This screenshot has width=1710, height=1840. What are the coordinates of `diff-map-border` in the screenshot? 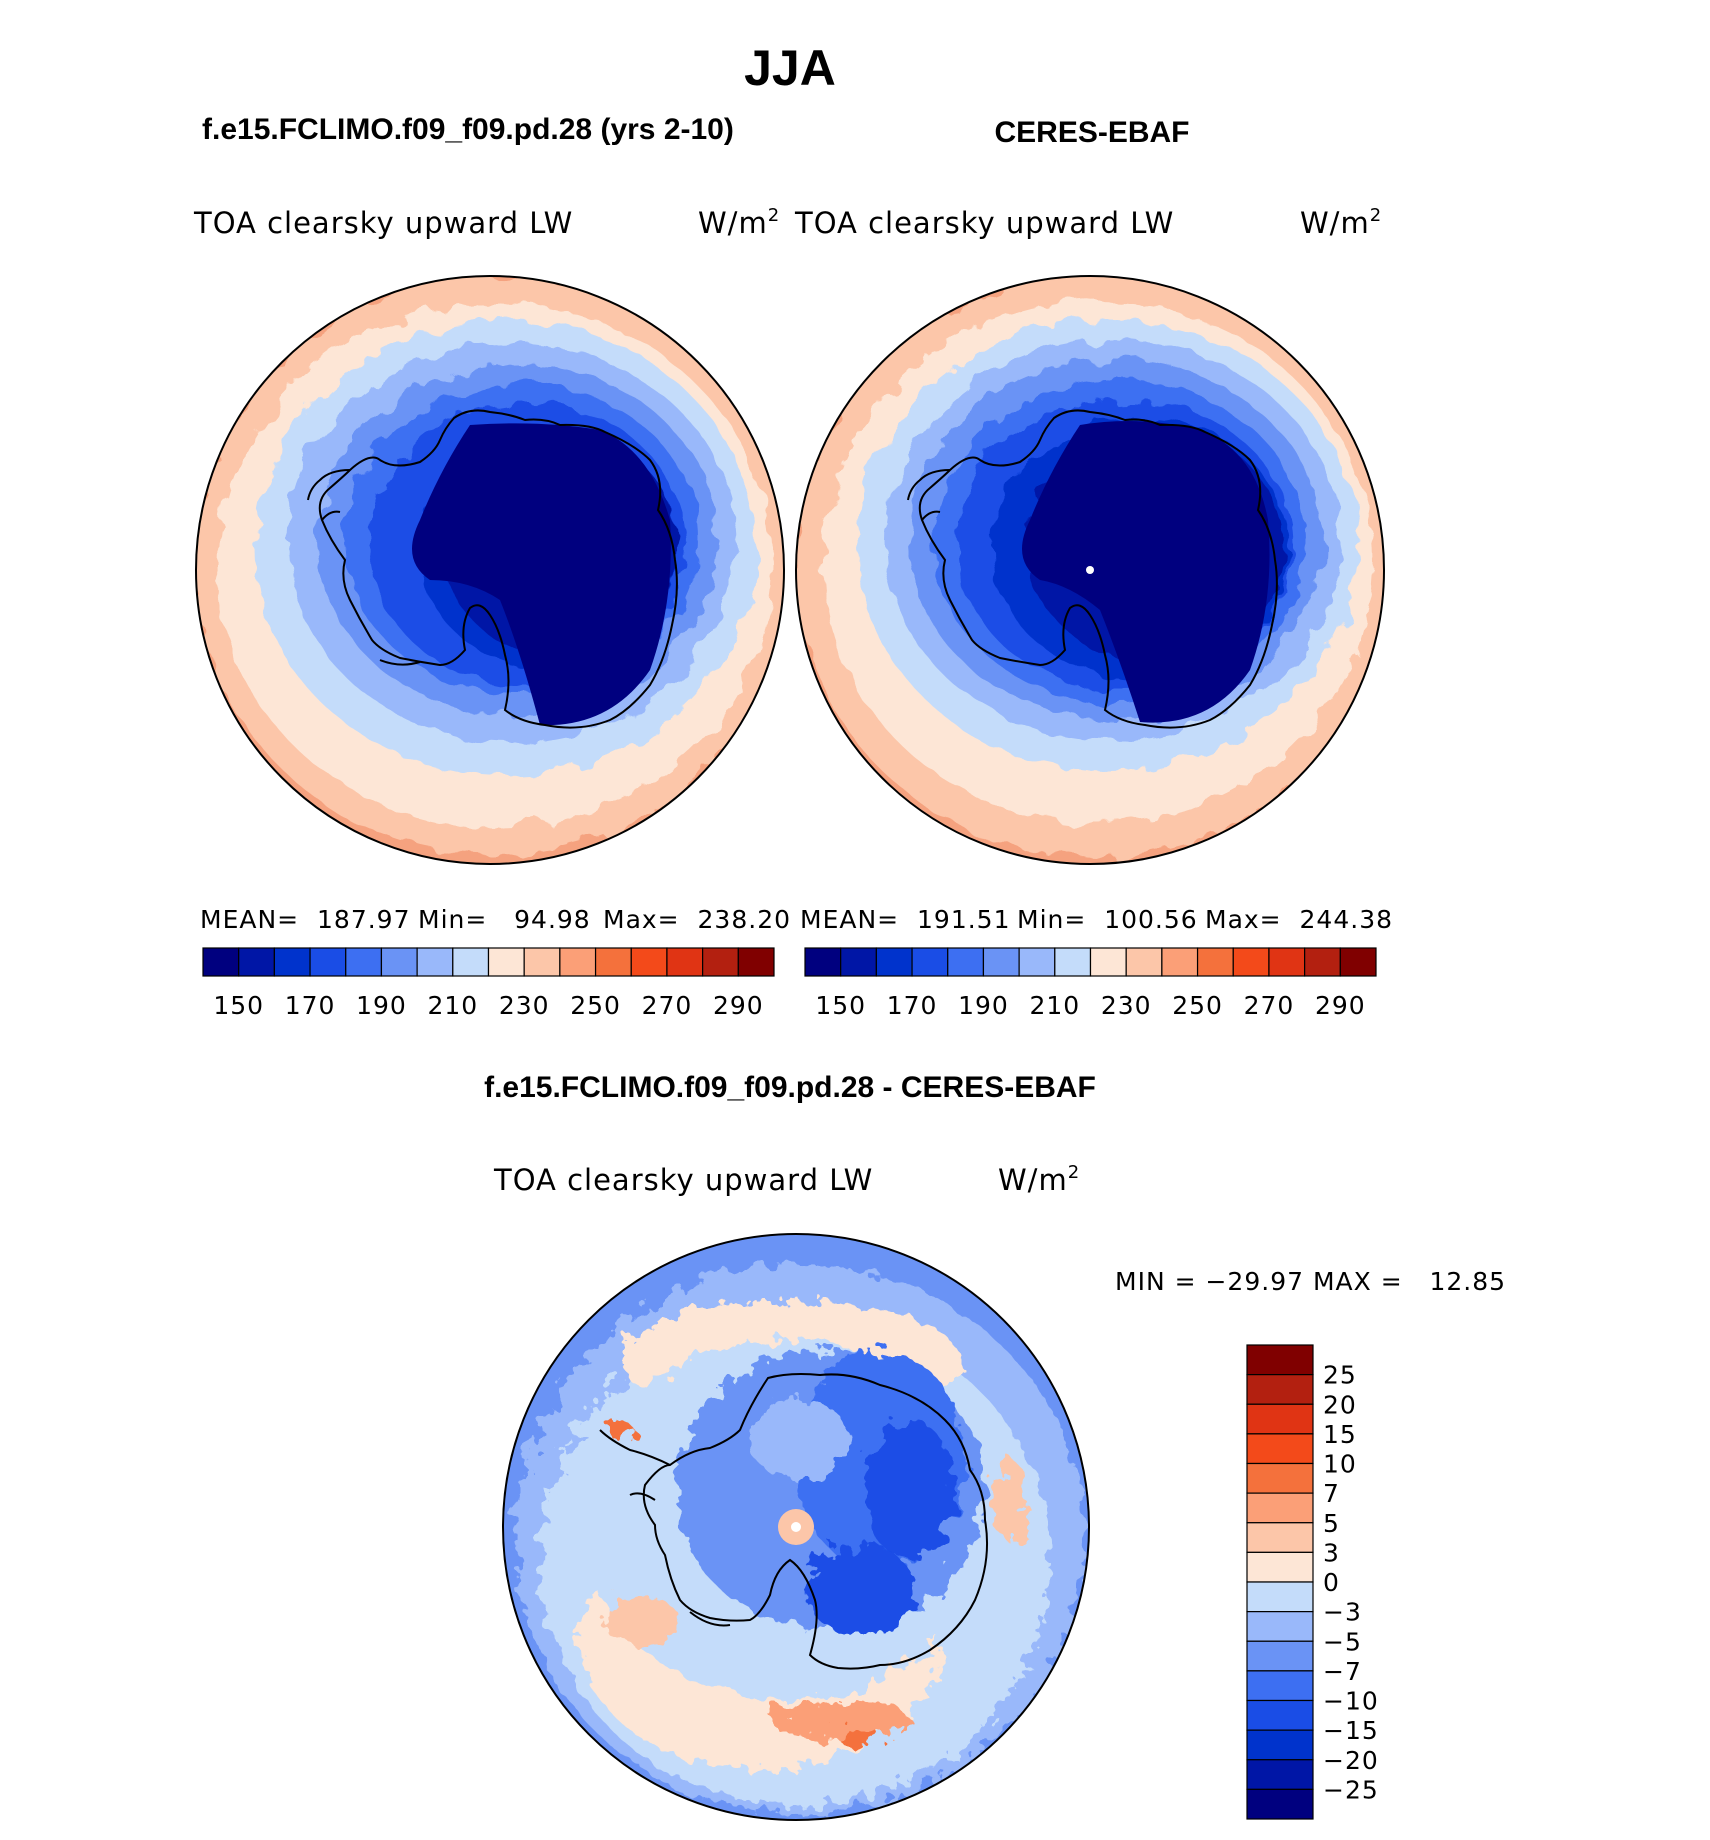 It's located at (796, 1527).